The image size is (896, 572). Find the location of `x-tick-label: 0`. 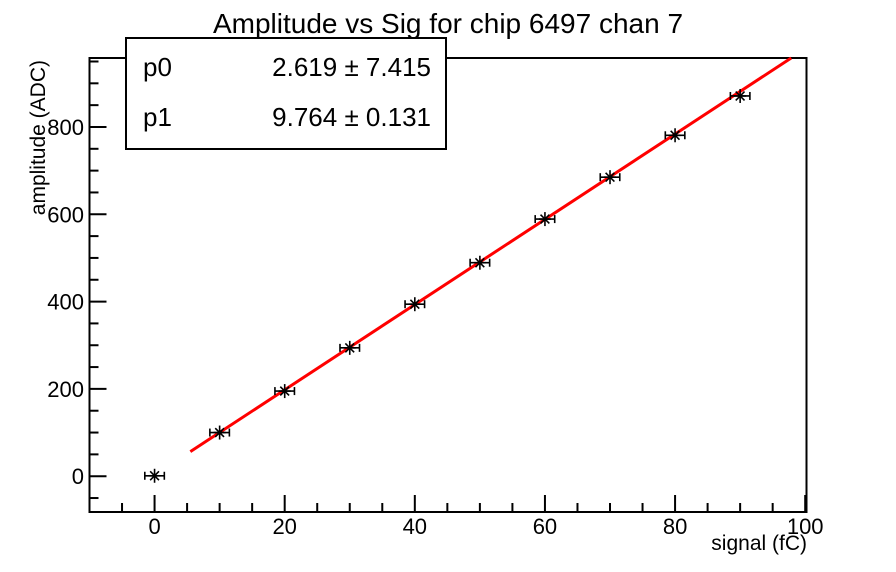

x-tick-label: 0 is located at coordinates (154, 526).